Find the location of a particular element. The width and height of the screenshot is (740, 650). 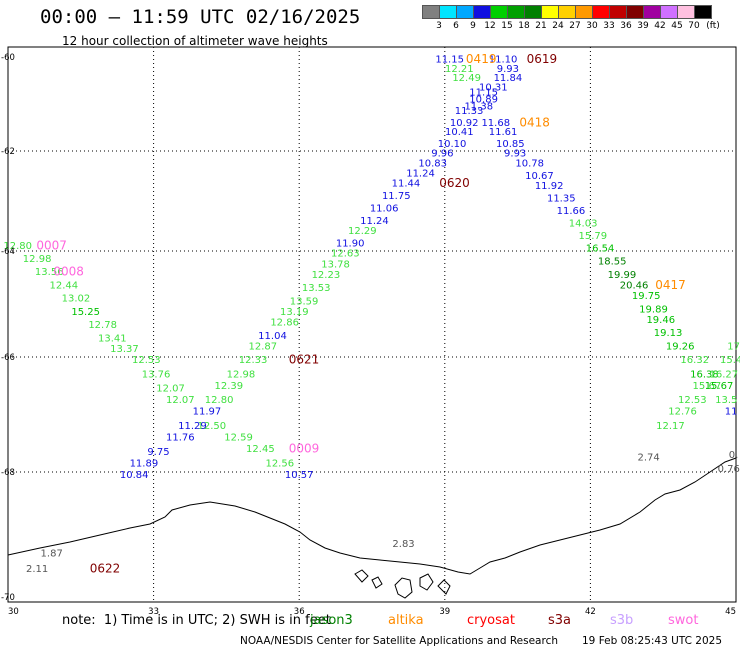

color-swatch-label: 39 is located at coordinates (643, 26).